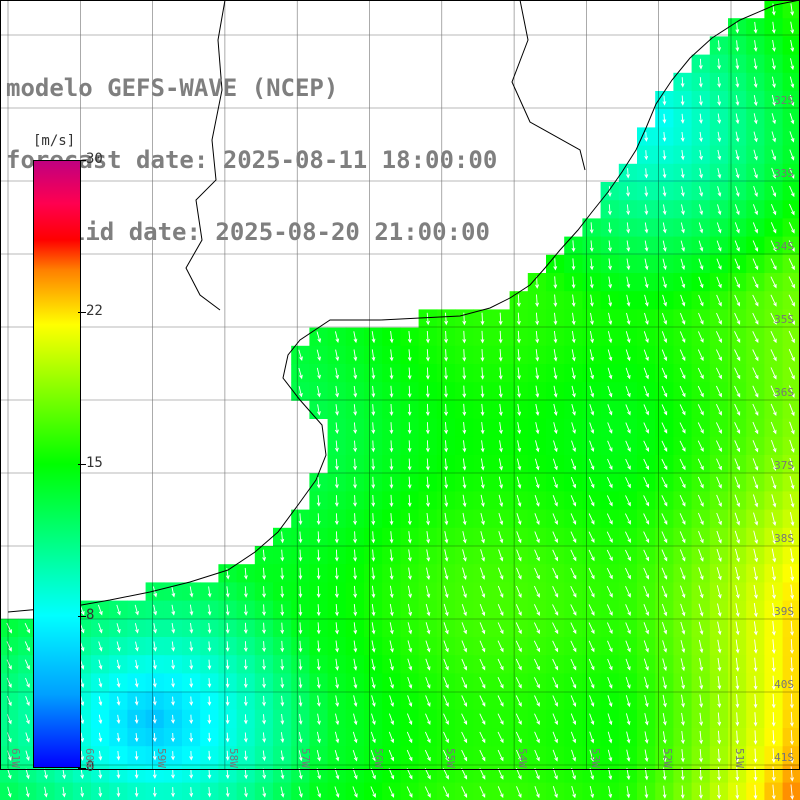 The height and width of the screenshot is (800, 800). I want to click on lat-label-32s: 32S, so click(784, 100).